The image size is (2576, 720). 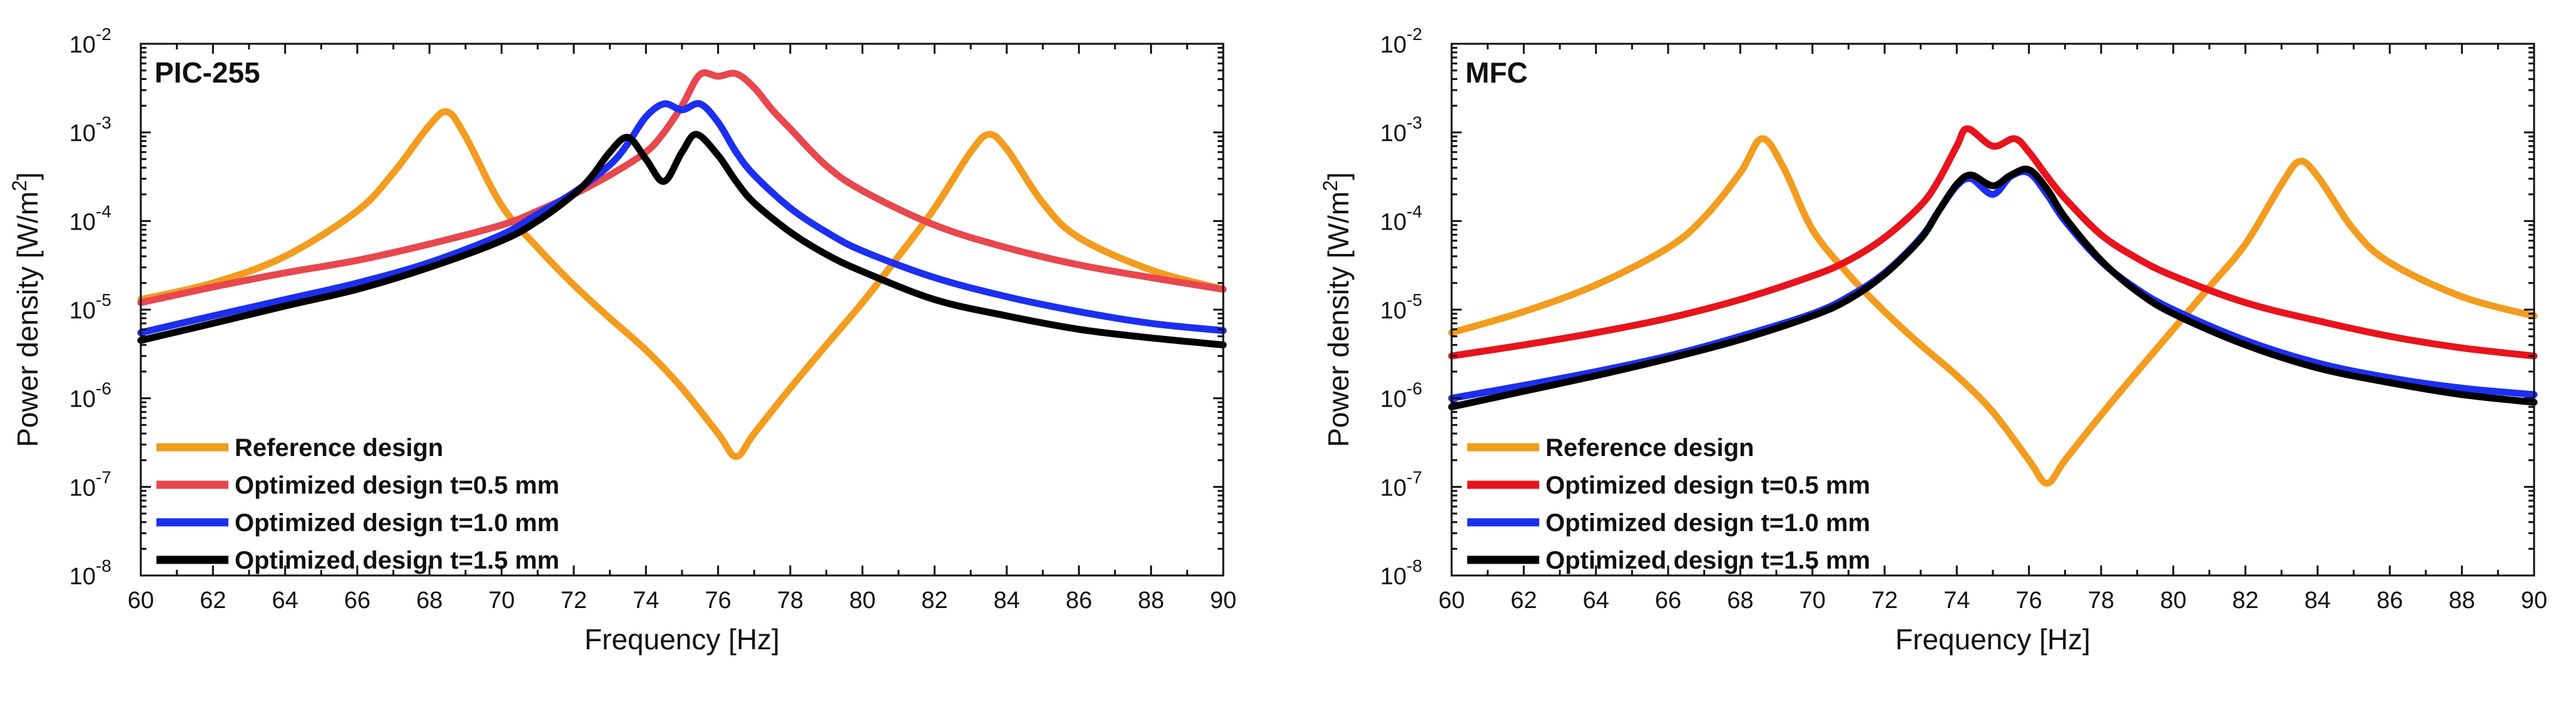 What do you see at coordinates (1523, 600) in the screenshot?
I see `mfc-x-tick-label: 62` at bounding box center [1523, 600].